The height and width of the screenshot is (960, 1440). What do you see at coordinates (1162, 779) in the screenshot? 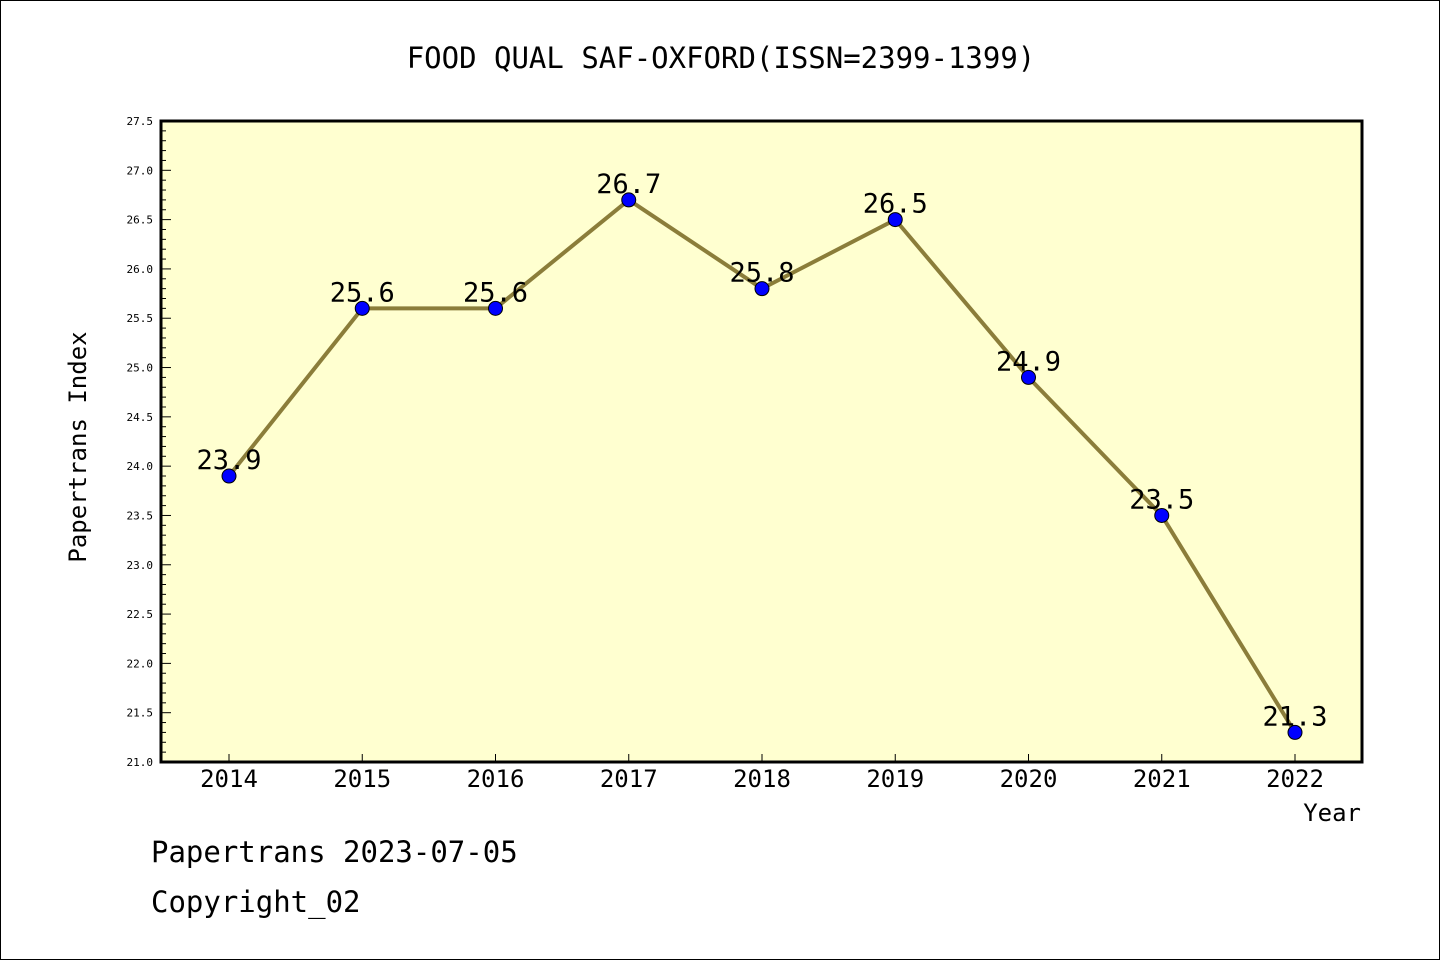
I see `x-tick-label: 2021` at bounding box center [1162, 779].